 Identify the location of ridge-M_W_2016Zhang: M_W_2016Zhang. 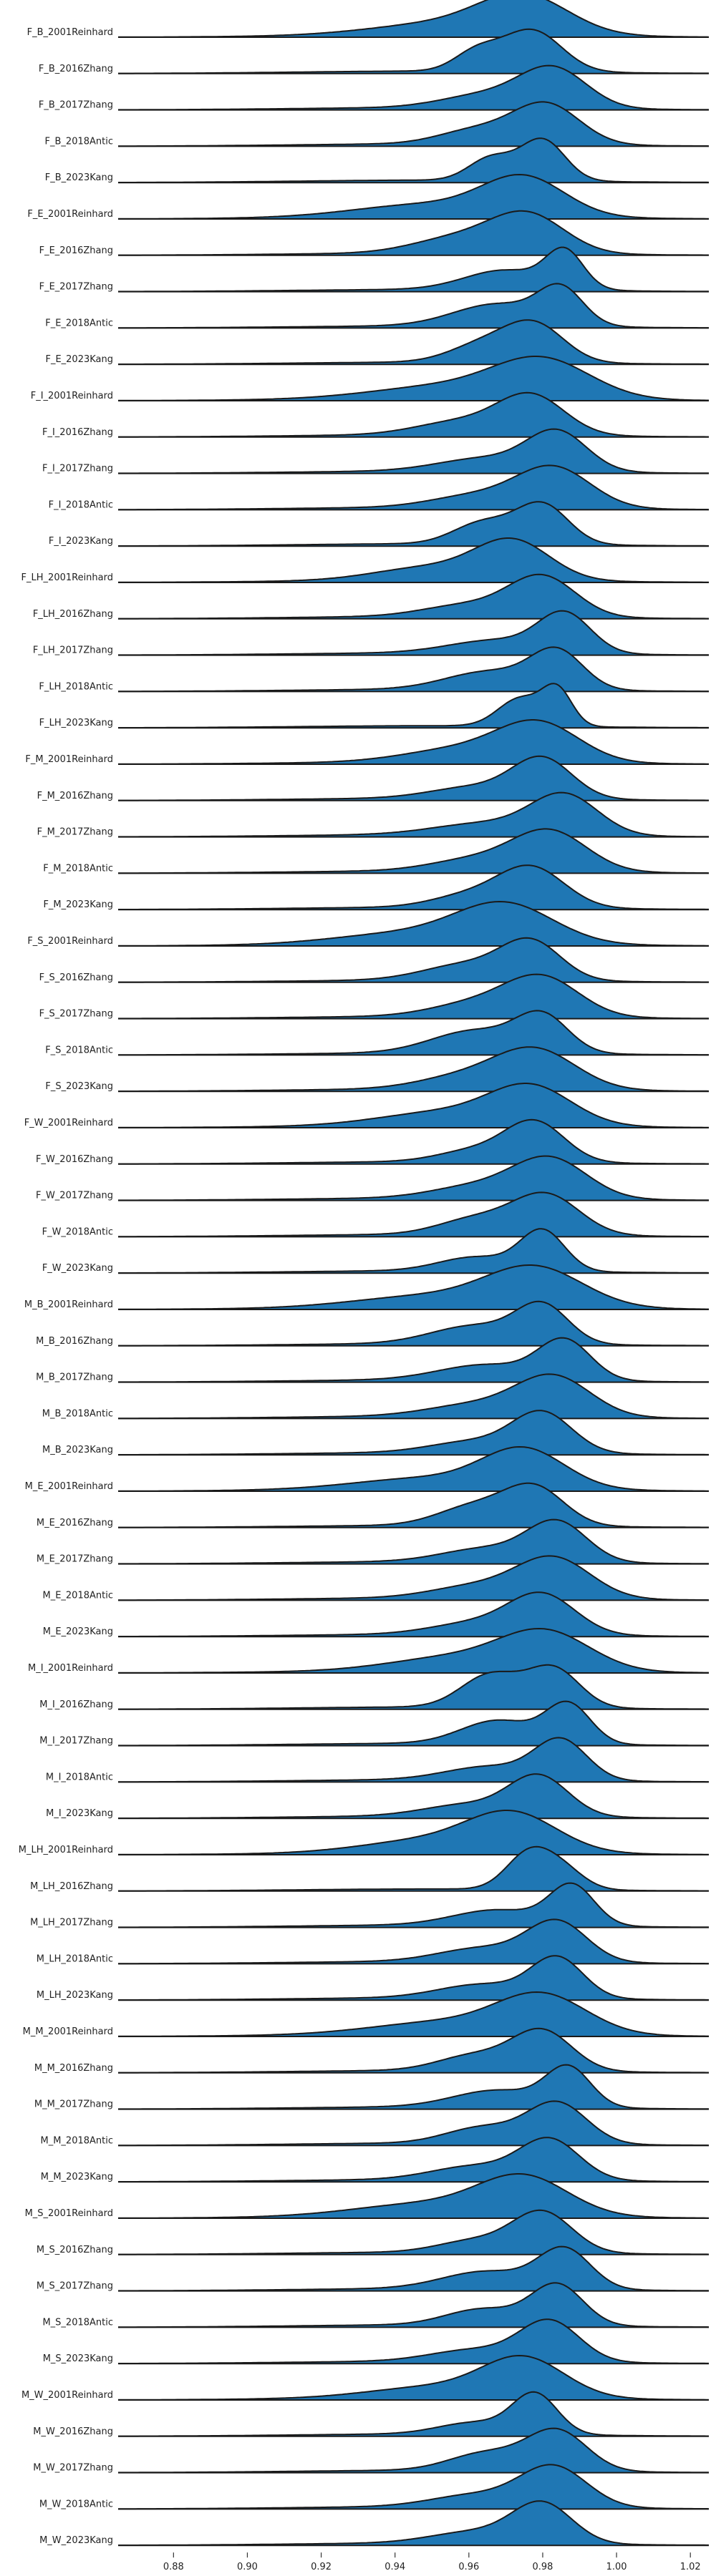
(371, 2414).